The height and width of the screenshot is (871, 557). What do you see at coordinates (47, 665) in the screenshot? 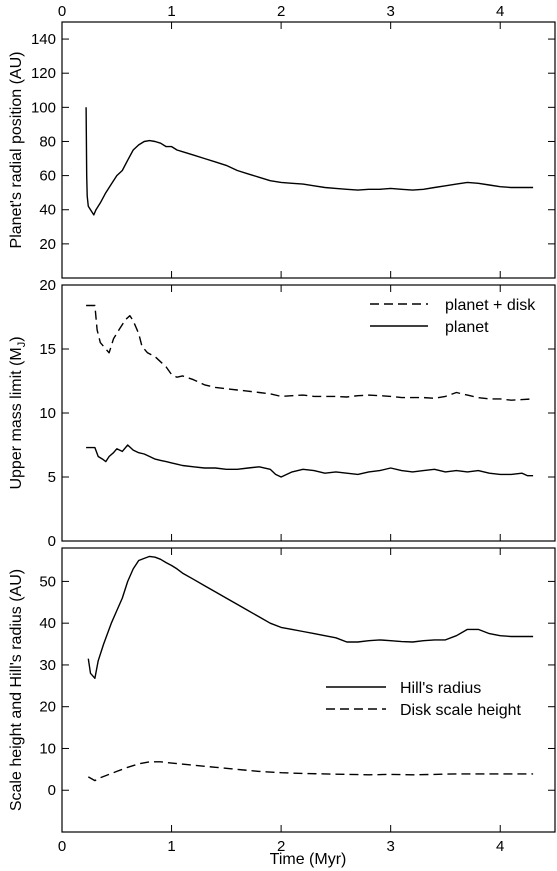
I see `y-tick-label: 30` at bounding box center [47, 665].